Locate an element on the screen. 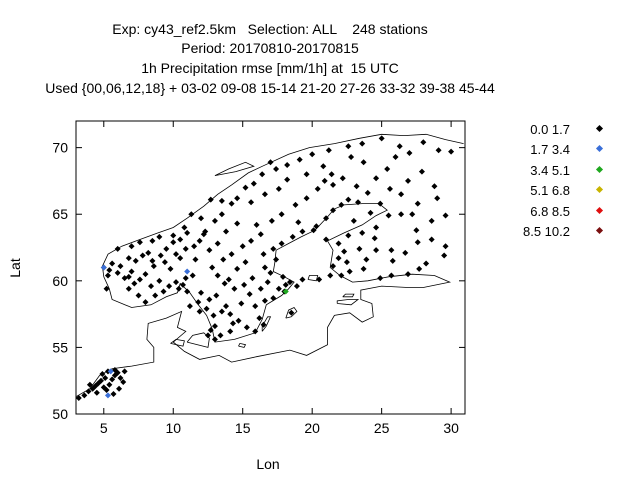 The width and height of the screenshot is (640, 480). legend-entry: 8.5 10.2 is located at coordinates (542, 234).